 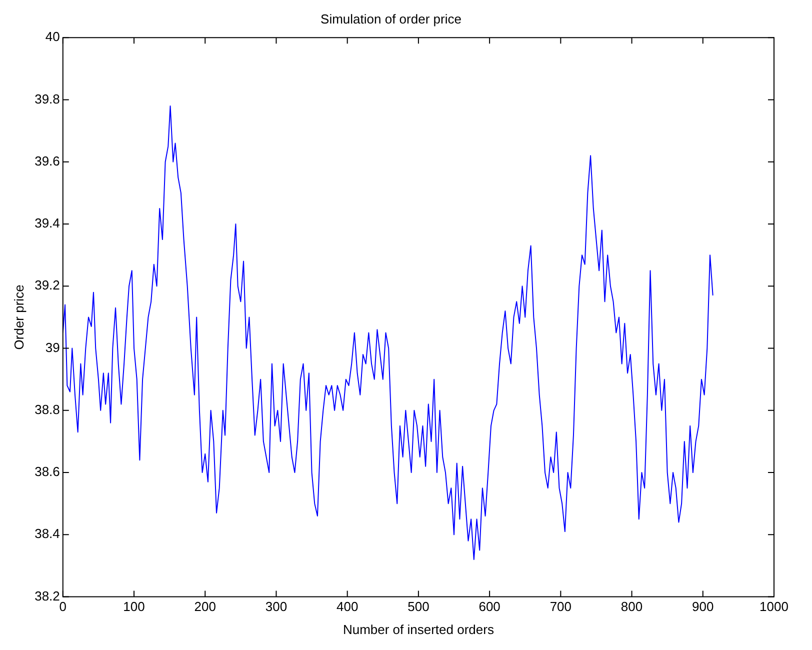 What do you see at coordinates (631, 606) in the screenshot?
I see `x-tick-label: 800` at bounding box center [631, 606].